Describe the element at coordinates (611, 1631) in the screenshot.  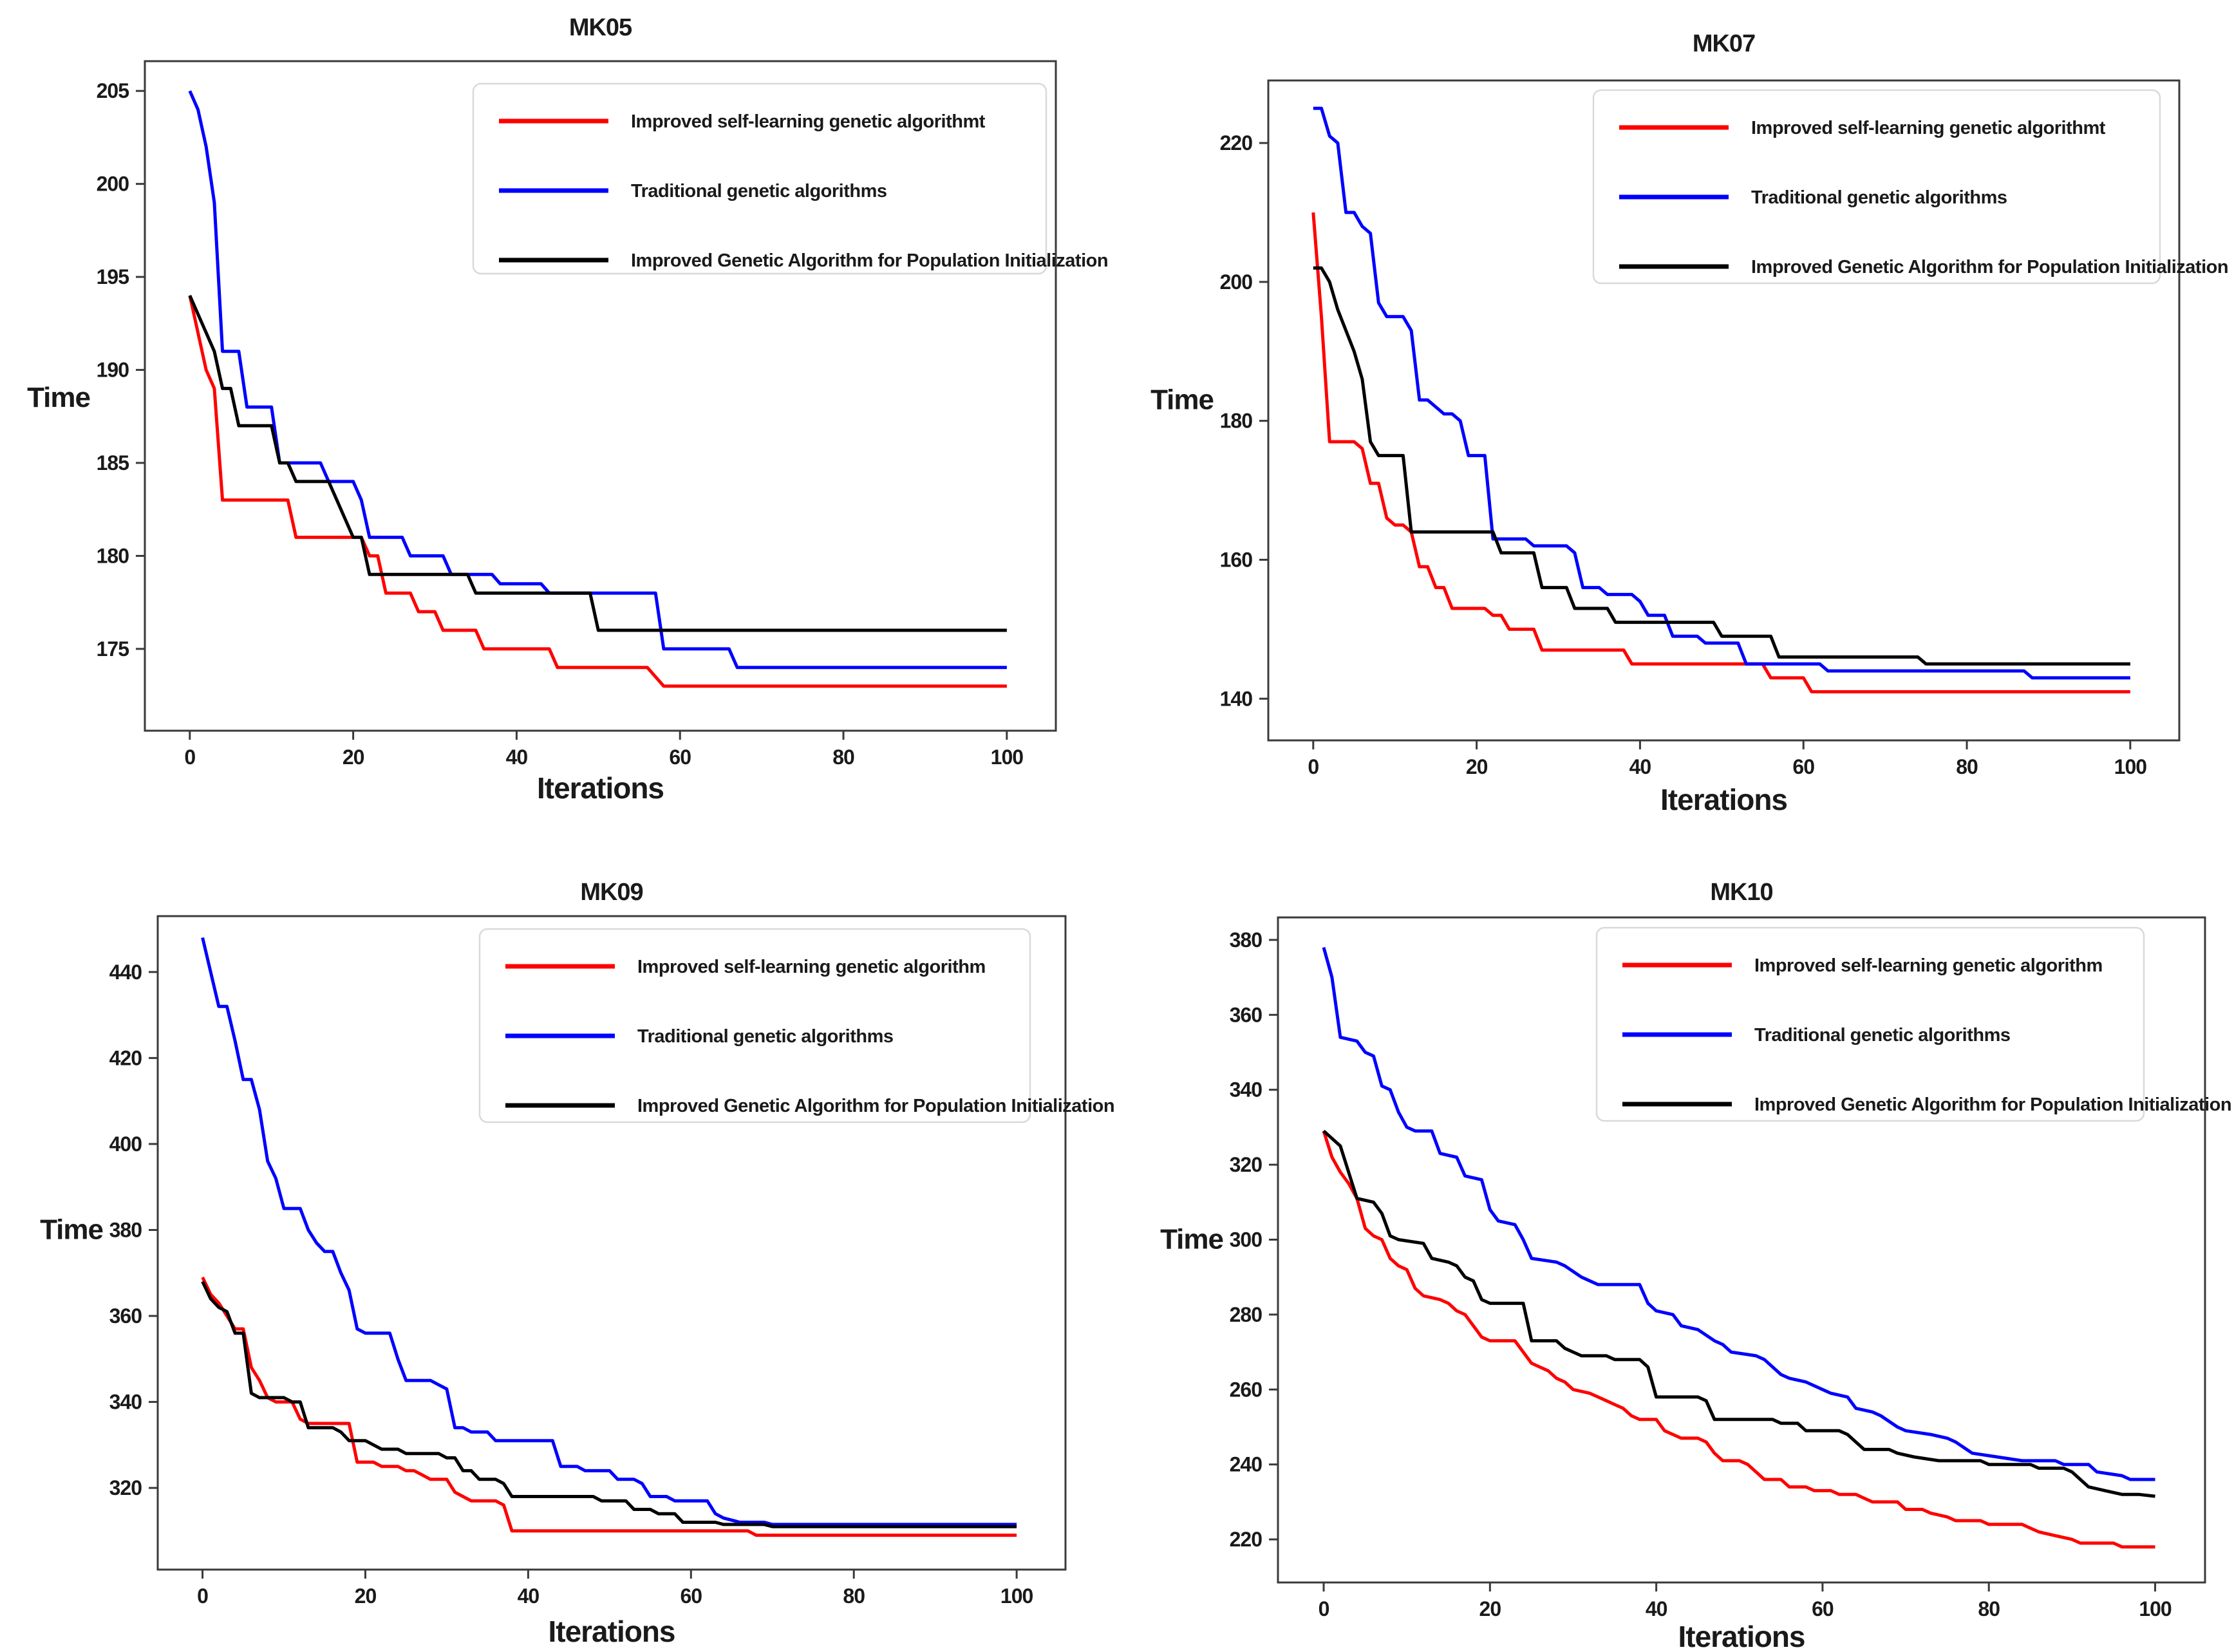
I see `mk09-xlabel: Iterations` at that location.